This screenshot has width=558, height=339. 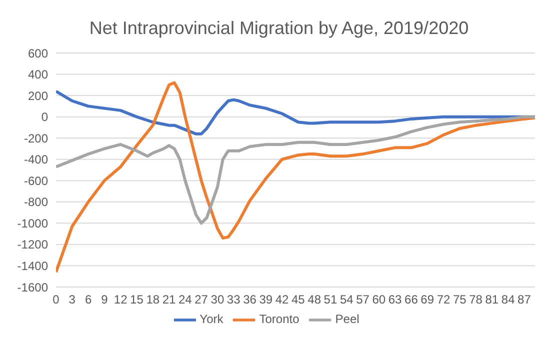 I want to click on x-tick-label: 84, so click(x=508, y=299).